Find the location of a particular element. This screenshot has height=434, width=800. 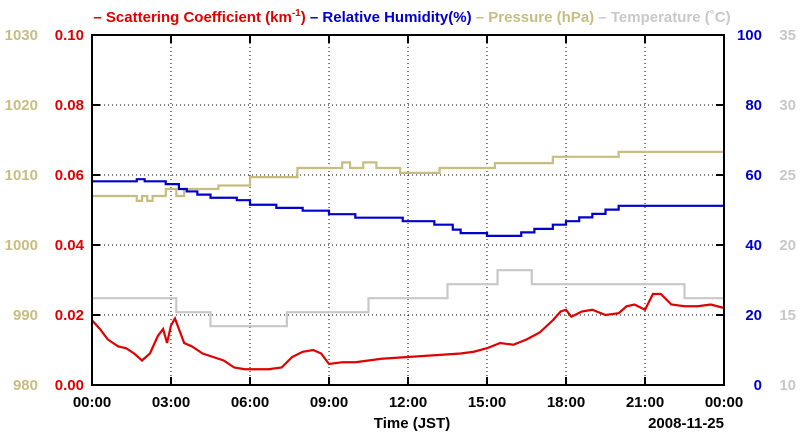

y-tick-label-temperature: 15 is located at coordinates (787, 315).